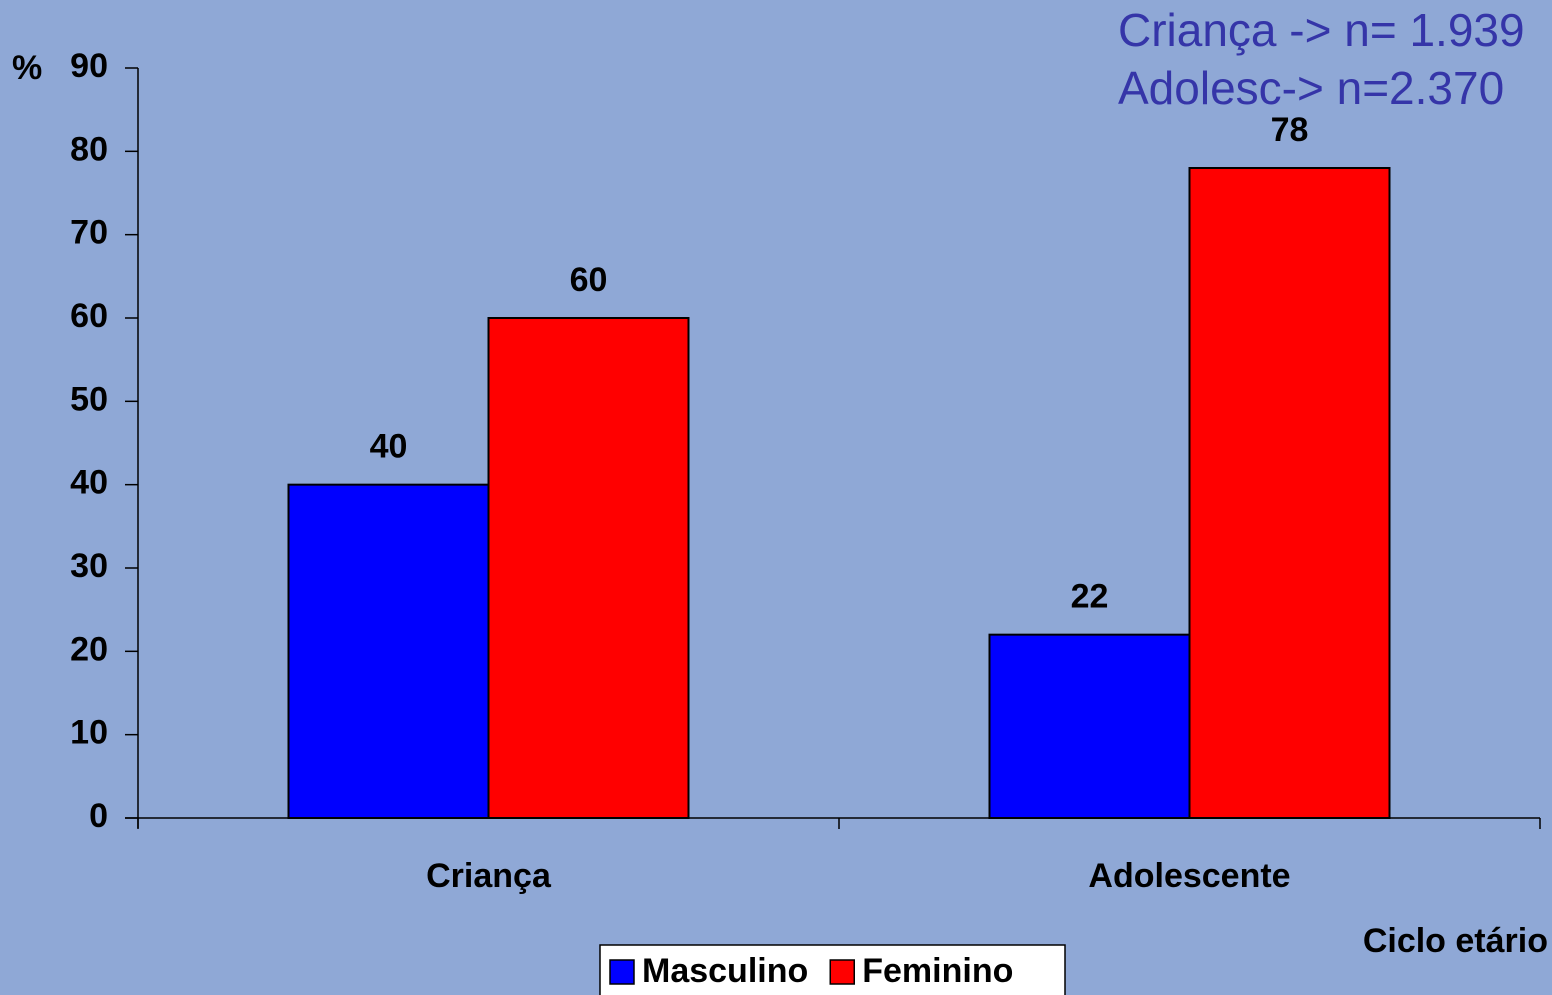 This screenshot has height=995, width=1552. Describe the element at coordinates (589, 280) in the screenshot. I see `data-label: 60` at that location.